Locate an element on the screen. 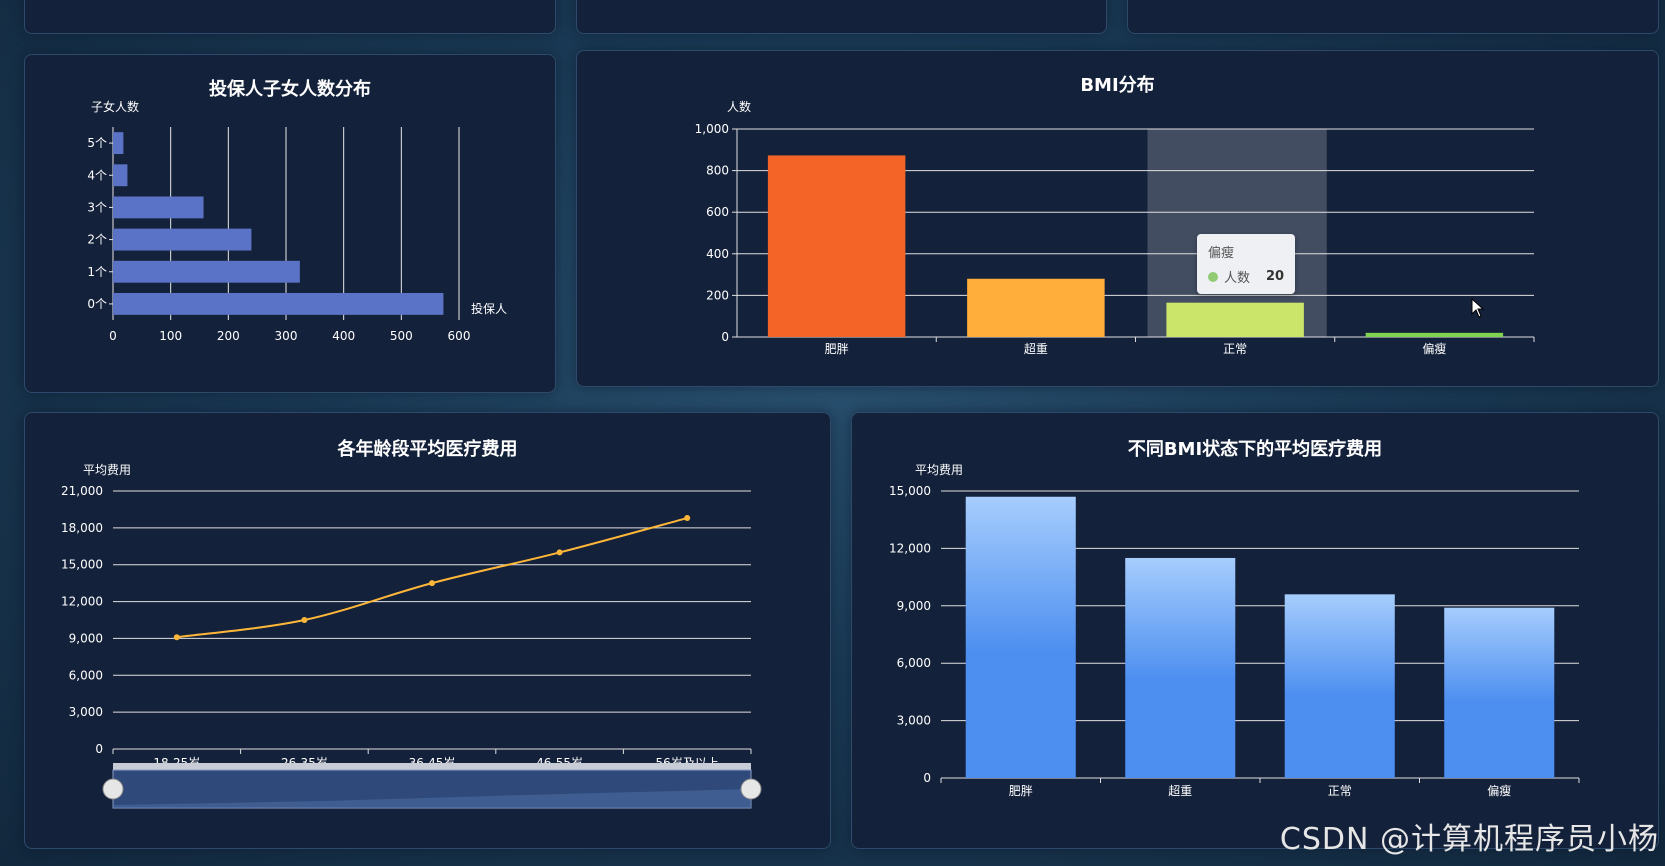 The width and height of the screenshot is (1665, 866). chart-title: 投保人子女人数分布 is located at coordinates (290, 89).